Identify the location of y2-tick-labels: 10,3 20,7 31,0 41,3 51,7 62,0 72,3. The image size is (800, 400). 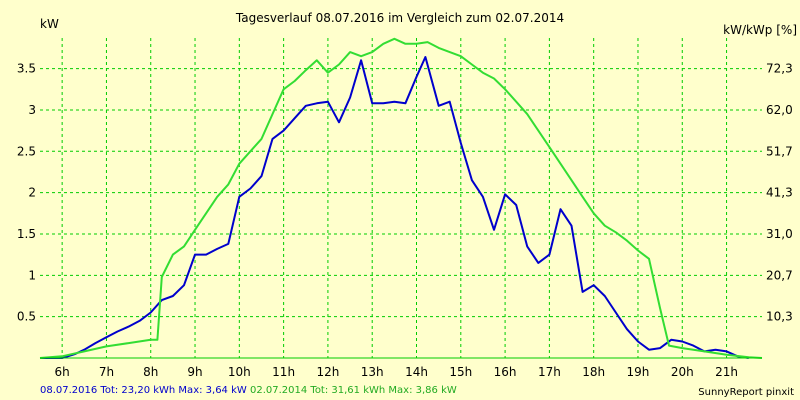
(779, 193).